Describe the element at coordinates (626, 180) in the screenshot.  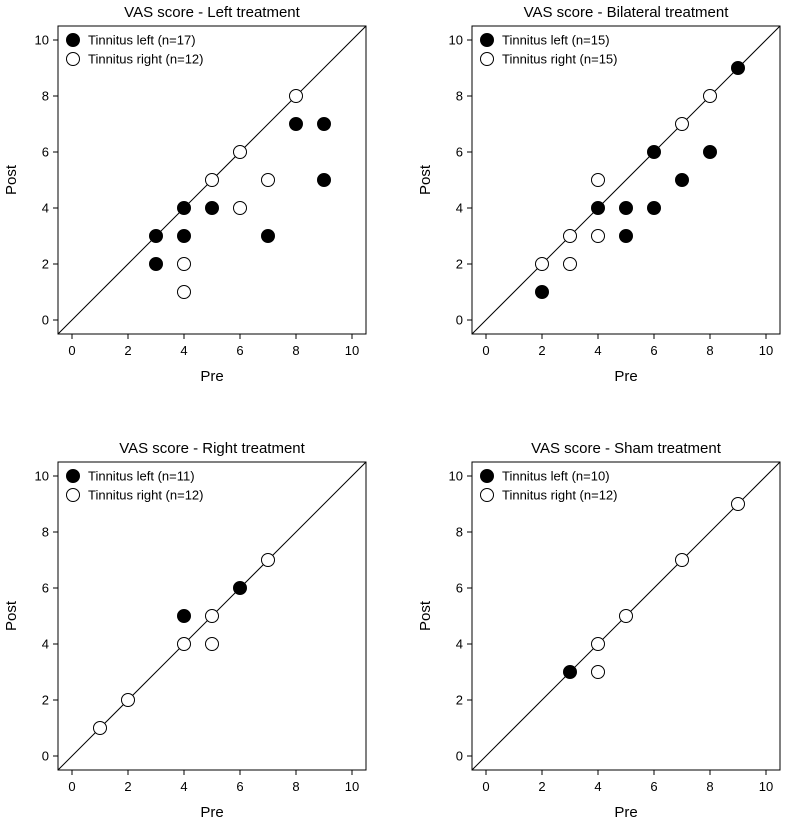
I see `plot-frame` at that location.